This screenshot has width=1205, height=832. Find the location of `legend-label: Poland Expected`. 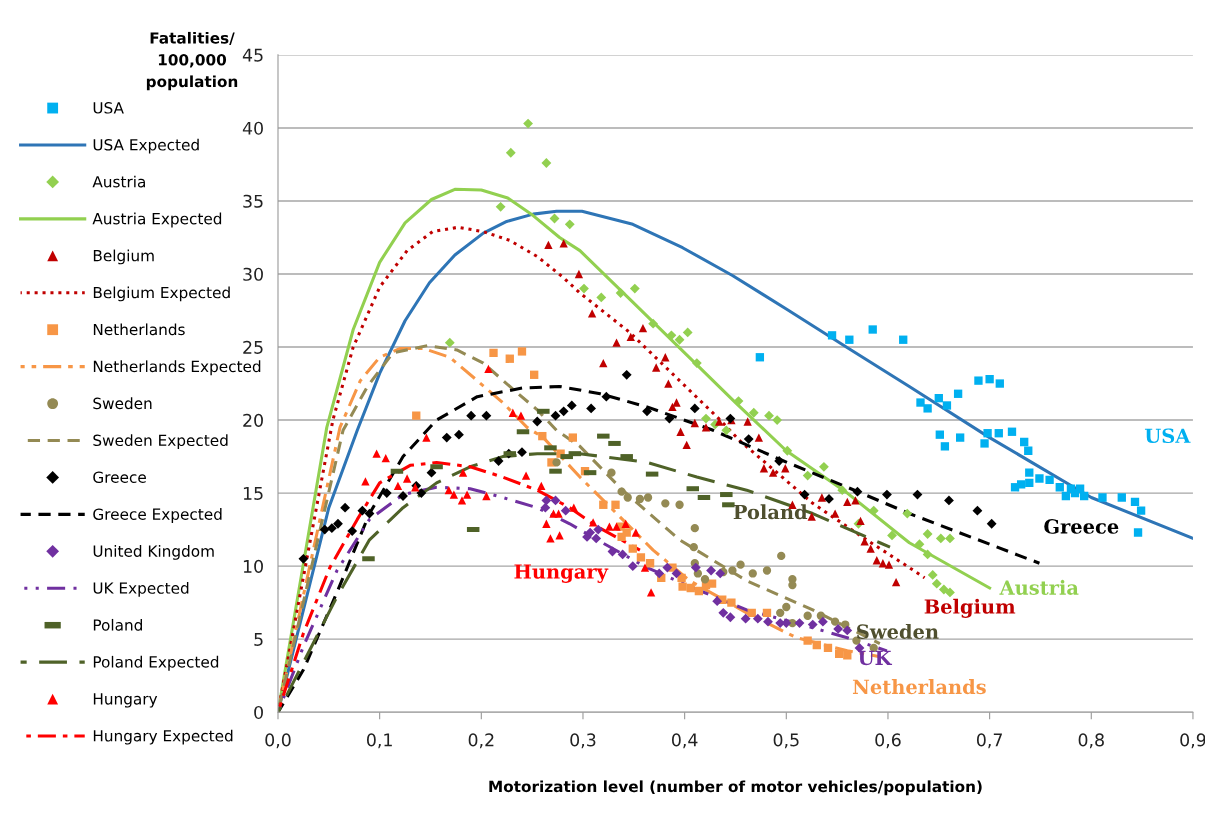

legend-label: Poland Expected is located at coordinates (156, 663).